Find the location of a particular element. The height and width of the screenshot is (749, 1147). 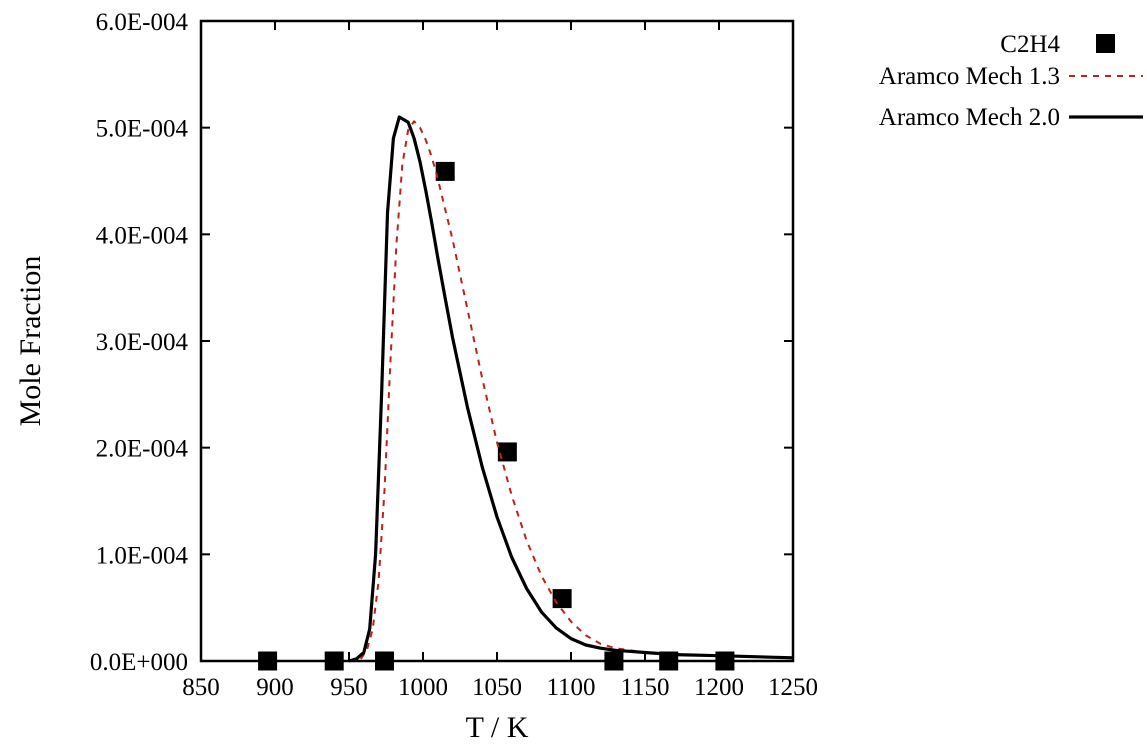

y-tick-label: 5.0E-004 is located at coordinates (142, 129).